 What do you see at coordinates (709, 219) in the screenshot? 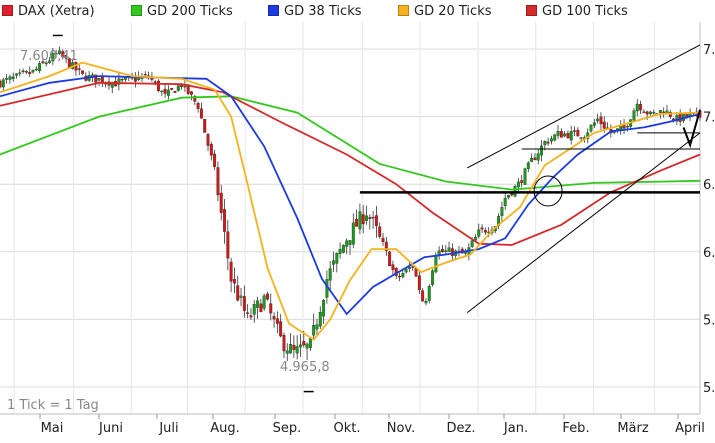
I see `y-axis-ticks: 7. 7. 6. 6. 5. 5.` at bounding box center [709, 219].